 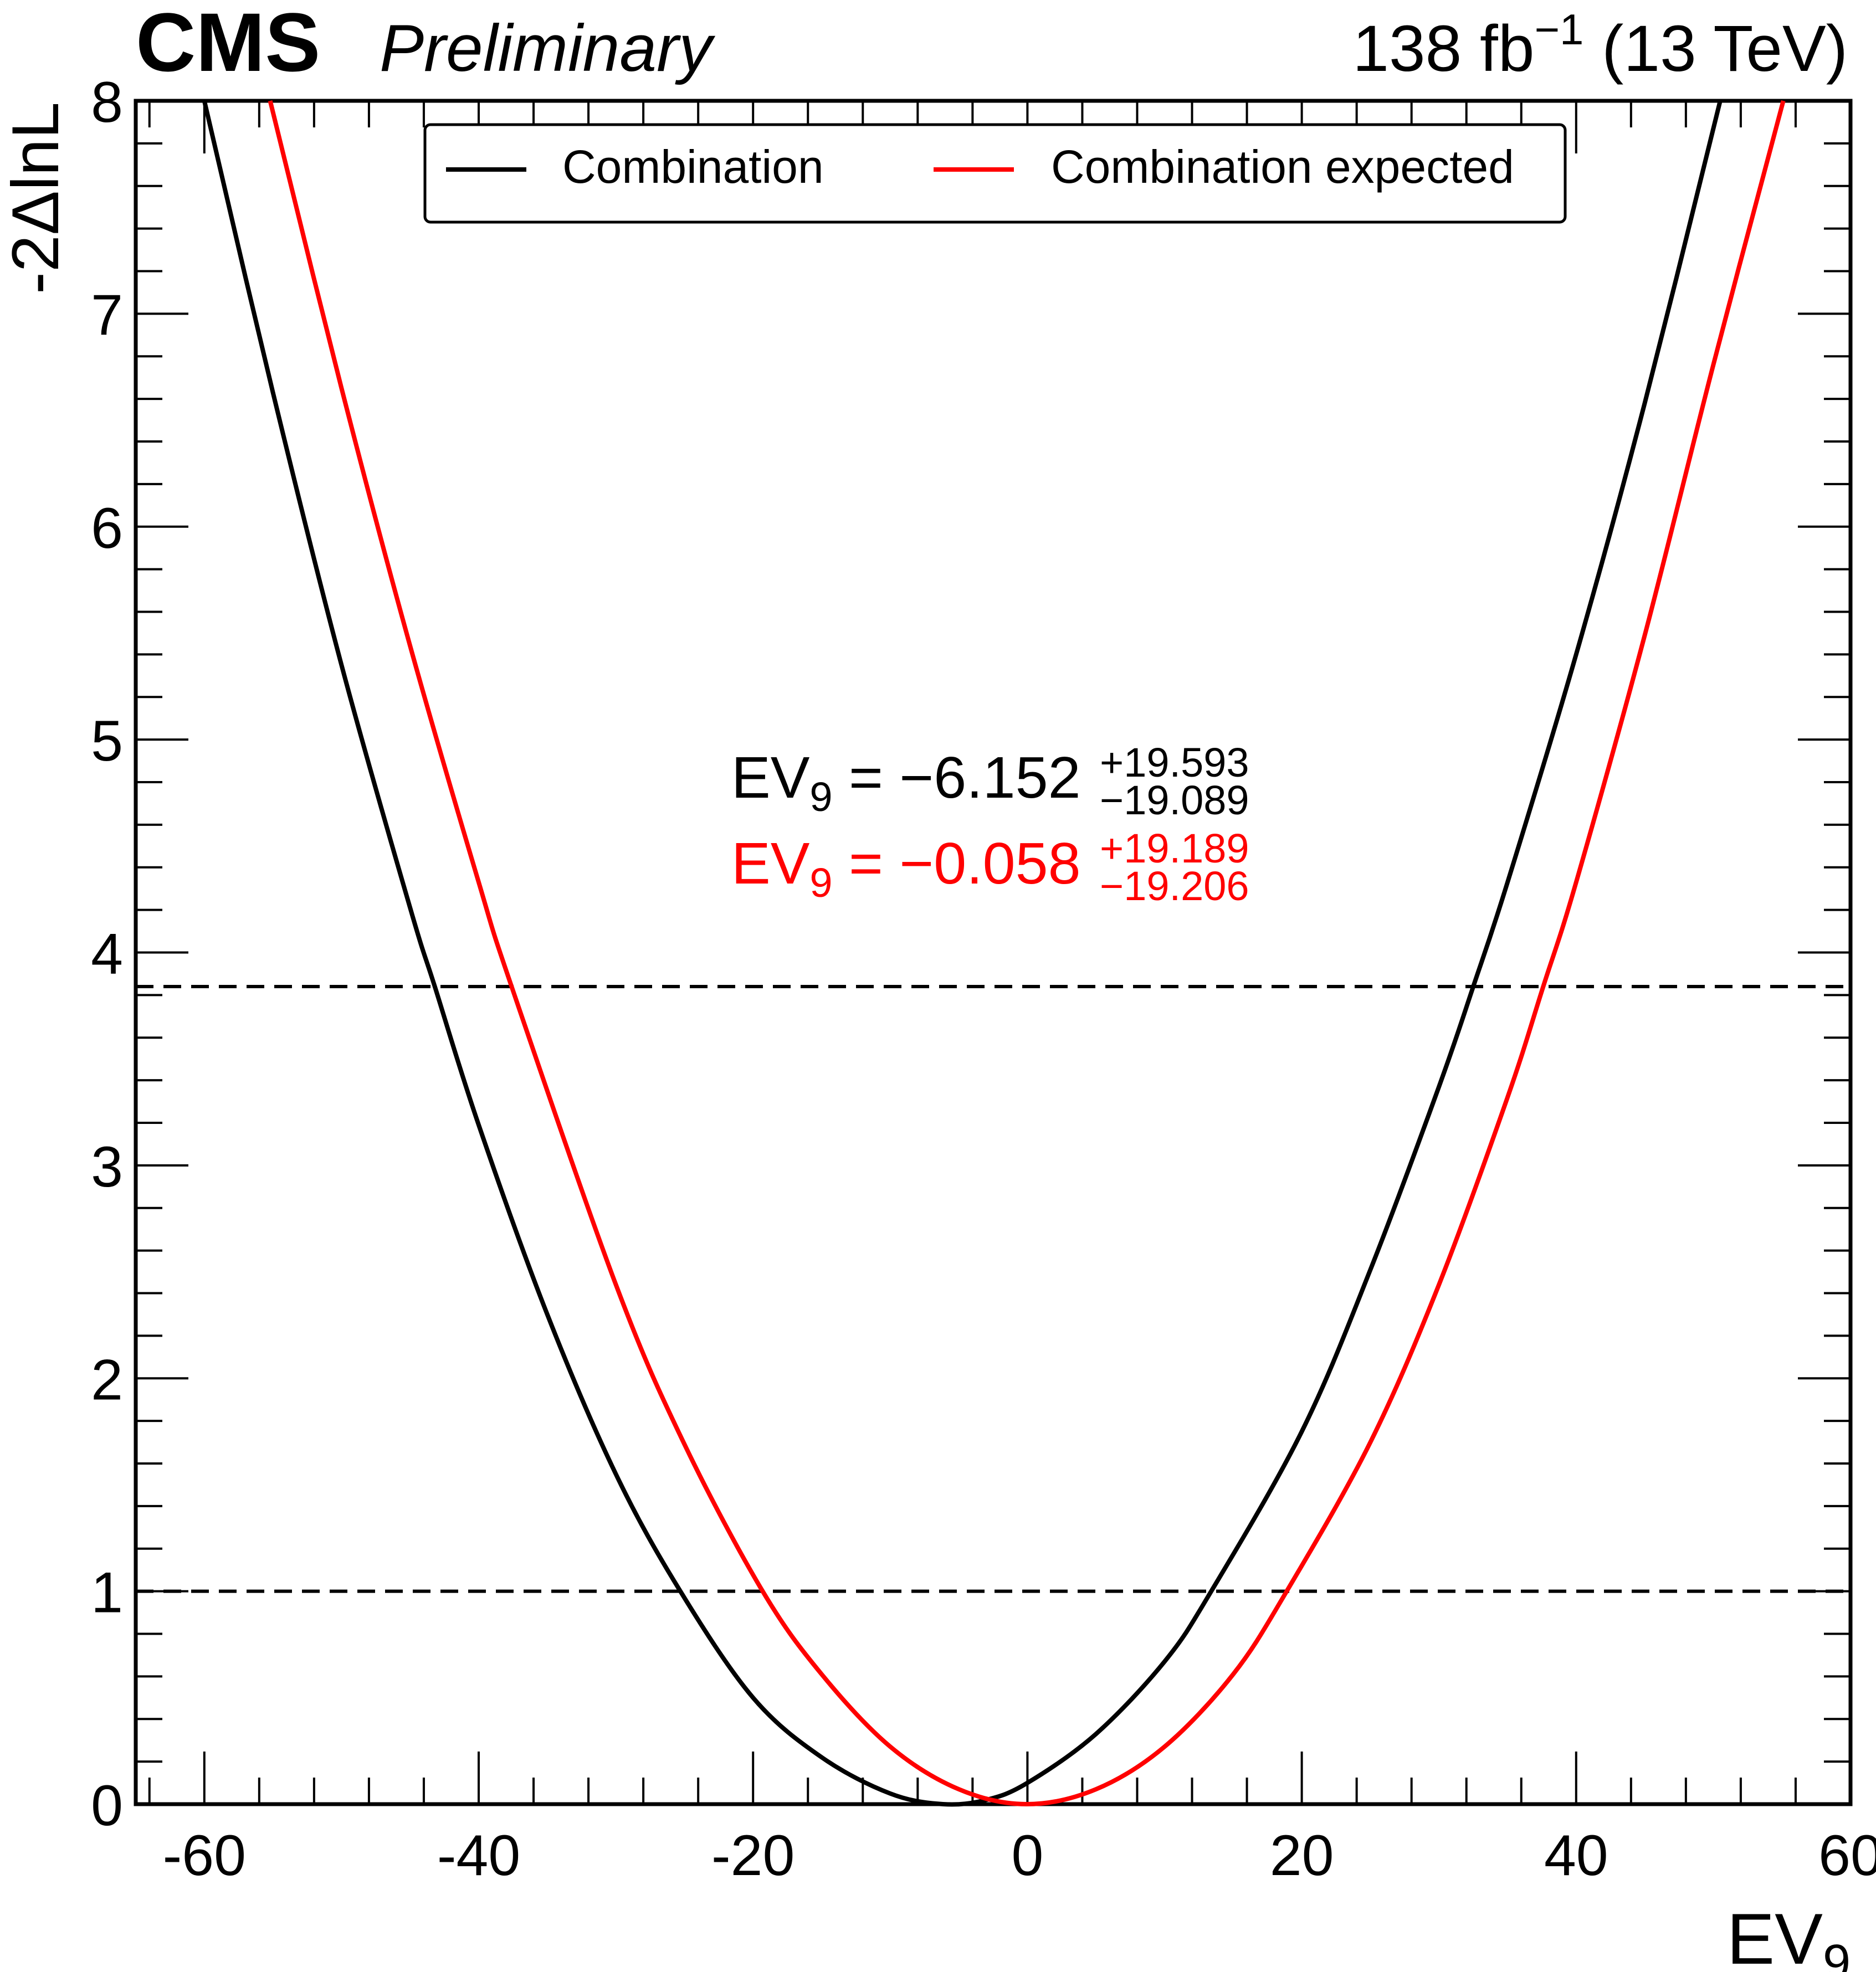 What do you see at coordinates (1715, 48) in the screenshot?
I see `energy-label: (13 TeV)` at bounding box center [1715, 48].